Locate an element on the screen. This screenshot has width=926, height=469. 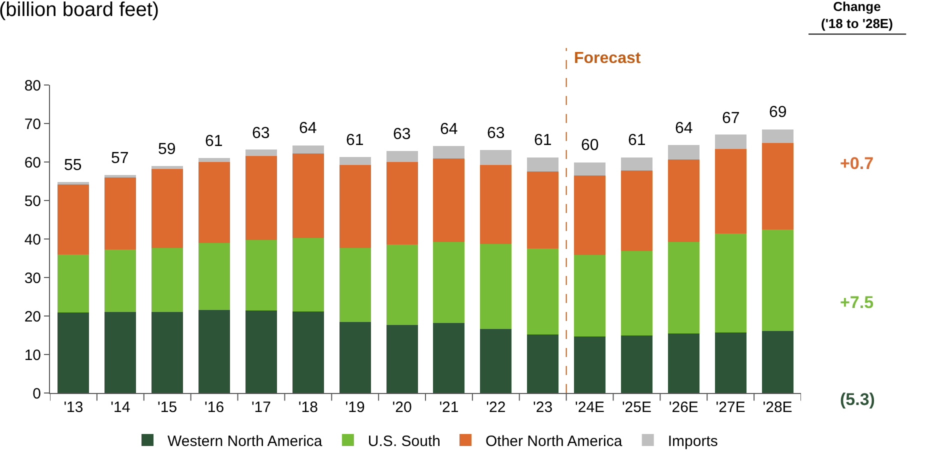
y-tick-label: 70 is located at coordinates (32, 124).